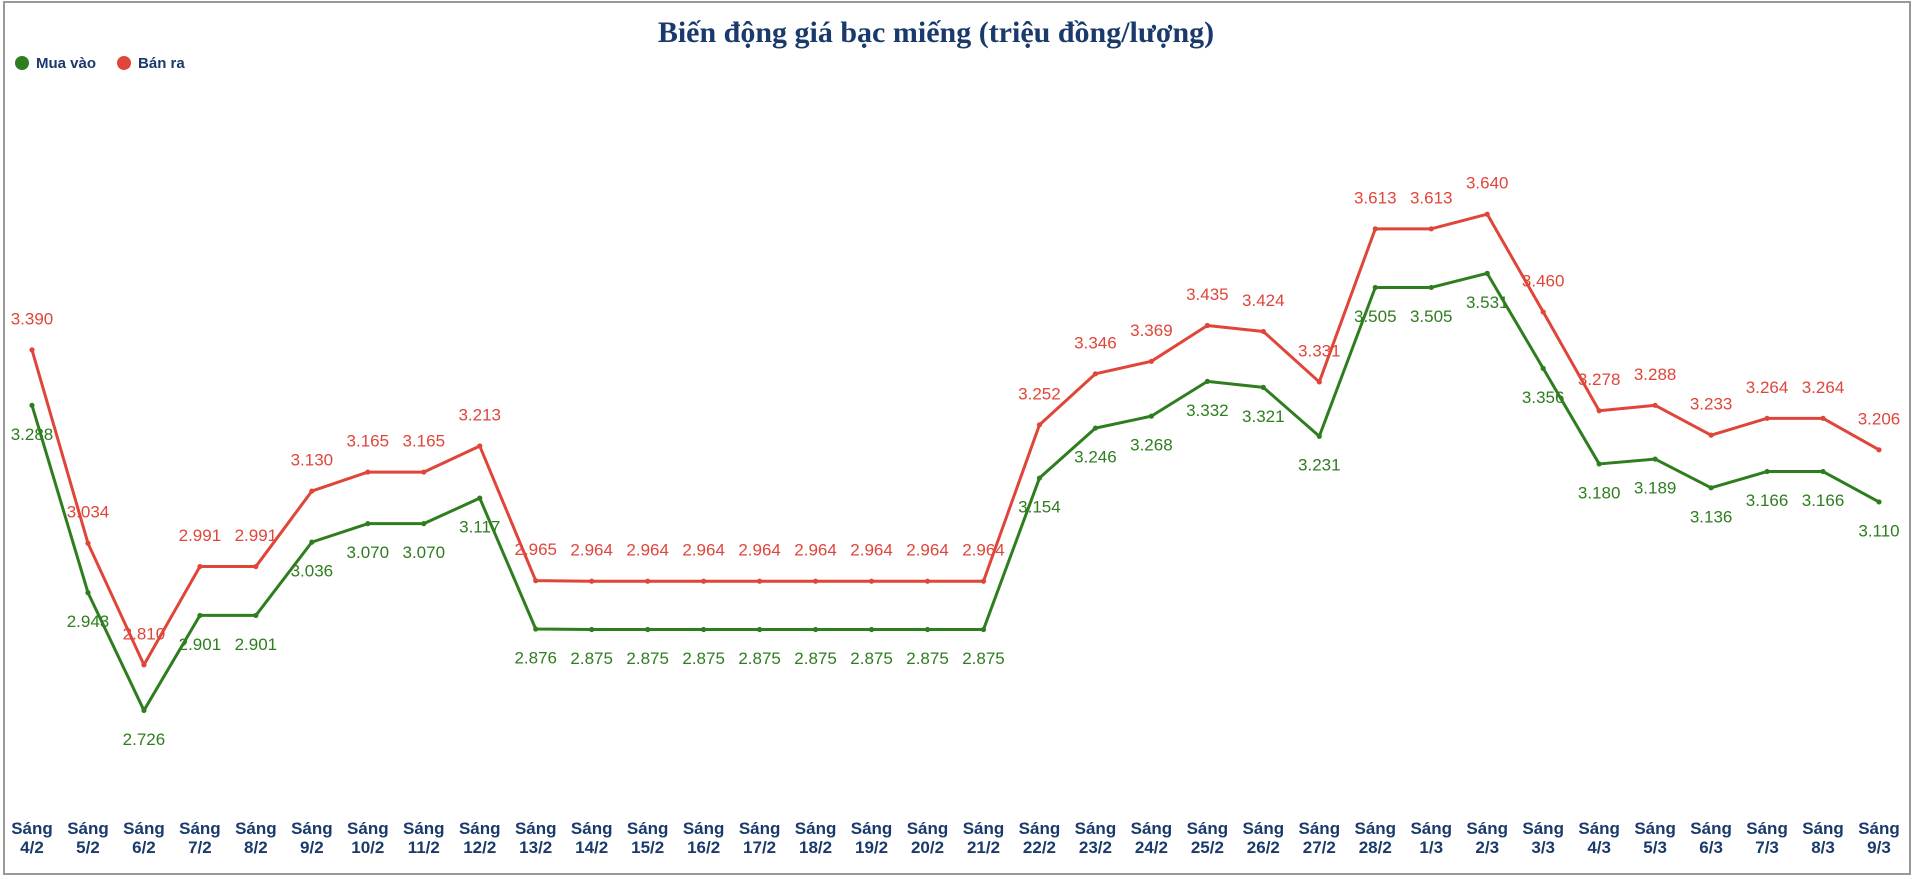 Image resolution: width=1916 pixels, height=879 pixels. What do you see at coordinates (1095, 457) in the screenshot?
I see `data-label: 3.246` at bounding box center [1095, 457].